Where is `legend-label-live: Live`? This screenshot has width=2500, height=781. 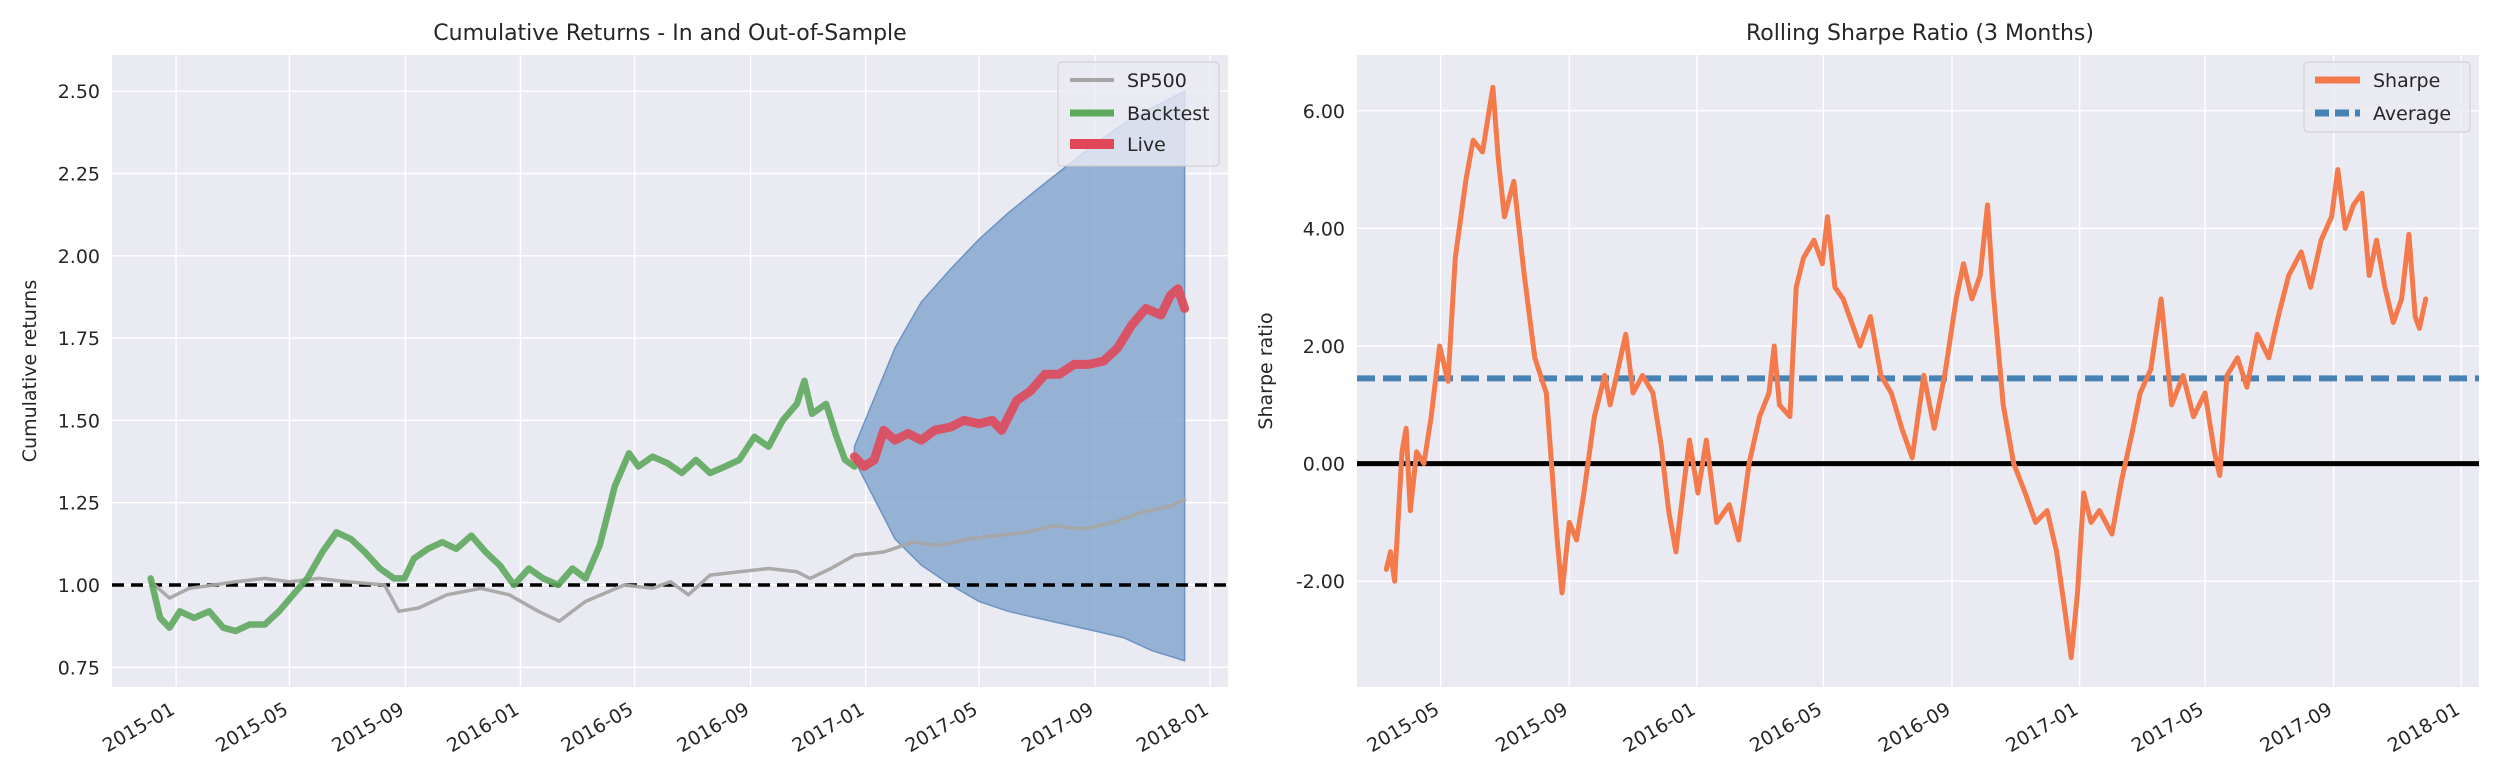 legend-label-live: Live is located at coordinates (1146, 145).